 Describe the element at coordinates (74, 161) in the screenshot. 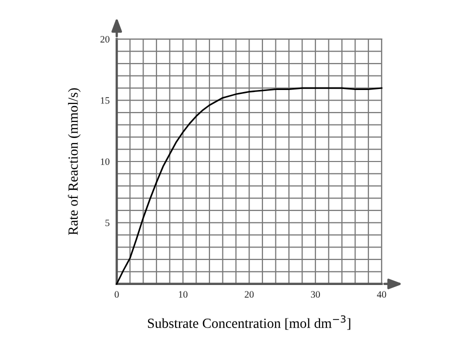

I see `y-axis-title: Rate of Reaction (mmol/s)` at that location.